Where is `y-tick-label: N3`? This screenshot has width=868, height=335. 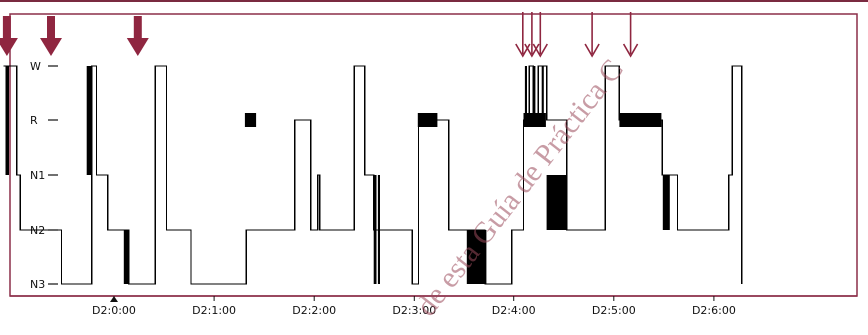
y-tick-label: N3 is located at coordinates (37, 284).